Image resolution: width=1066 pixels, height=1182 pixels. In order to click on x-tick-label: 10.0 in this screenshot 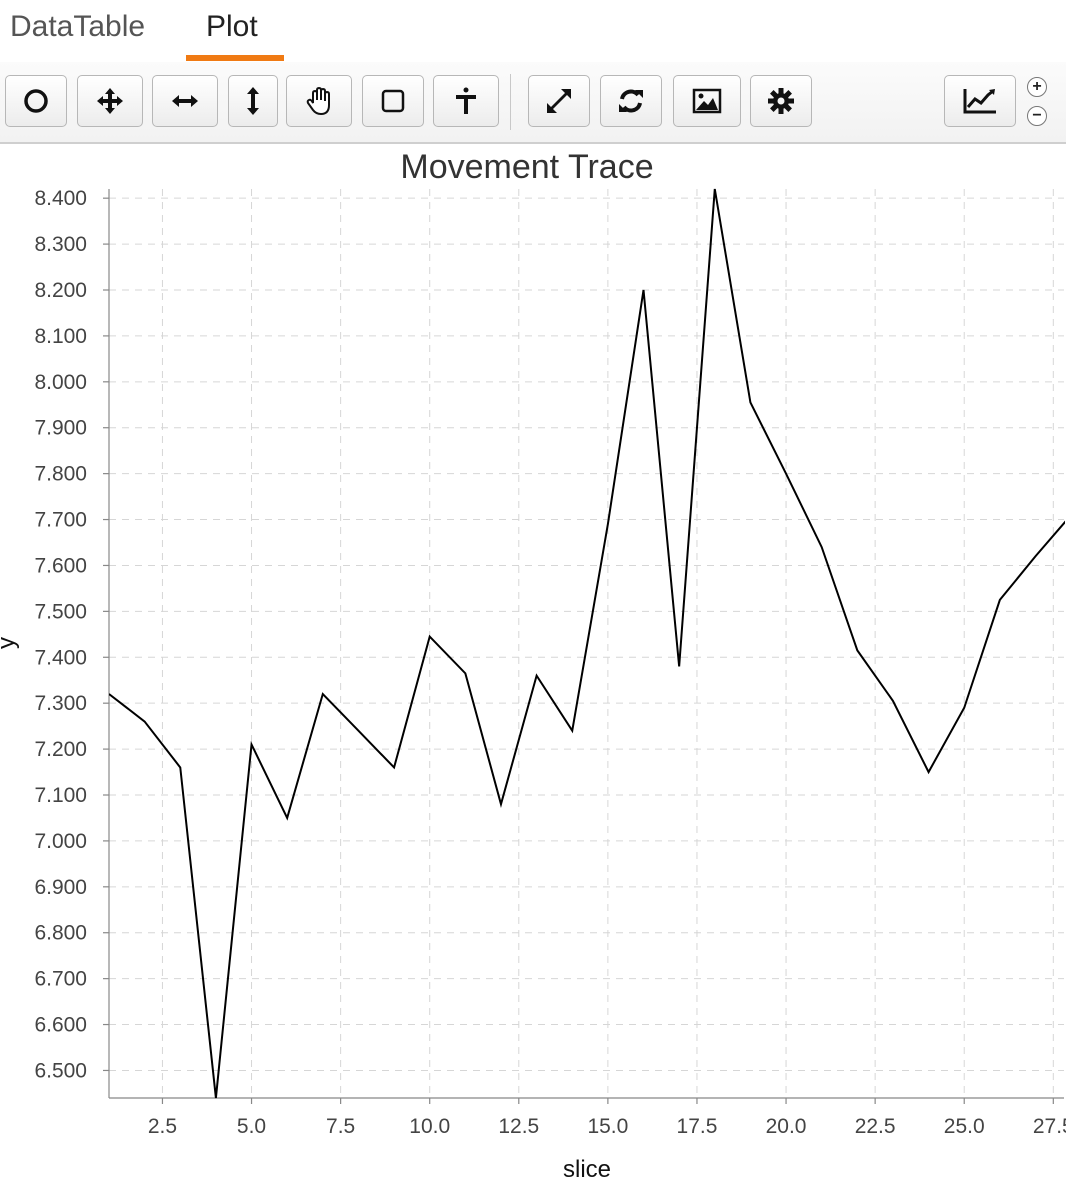, I will do `click(429, 1126)`.